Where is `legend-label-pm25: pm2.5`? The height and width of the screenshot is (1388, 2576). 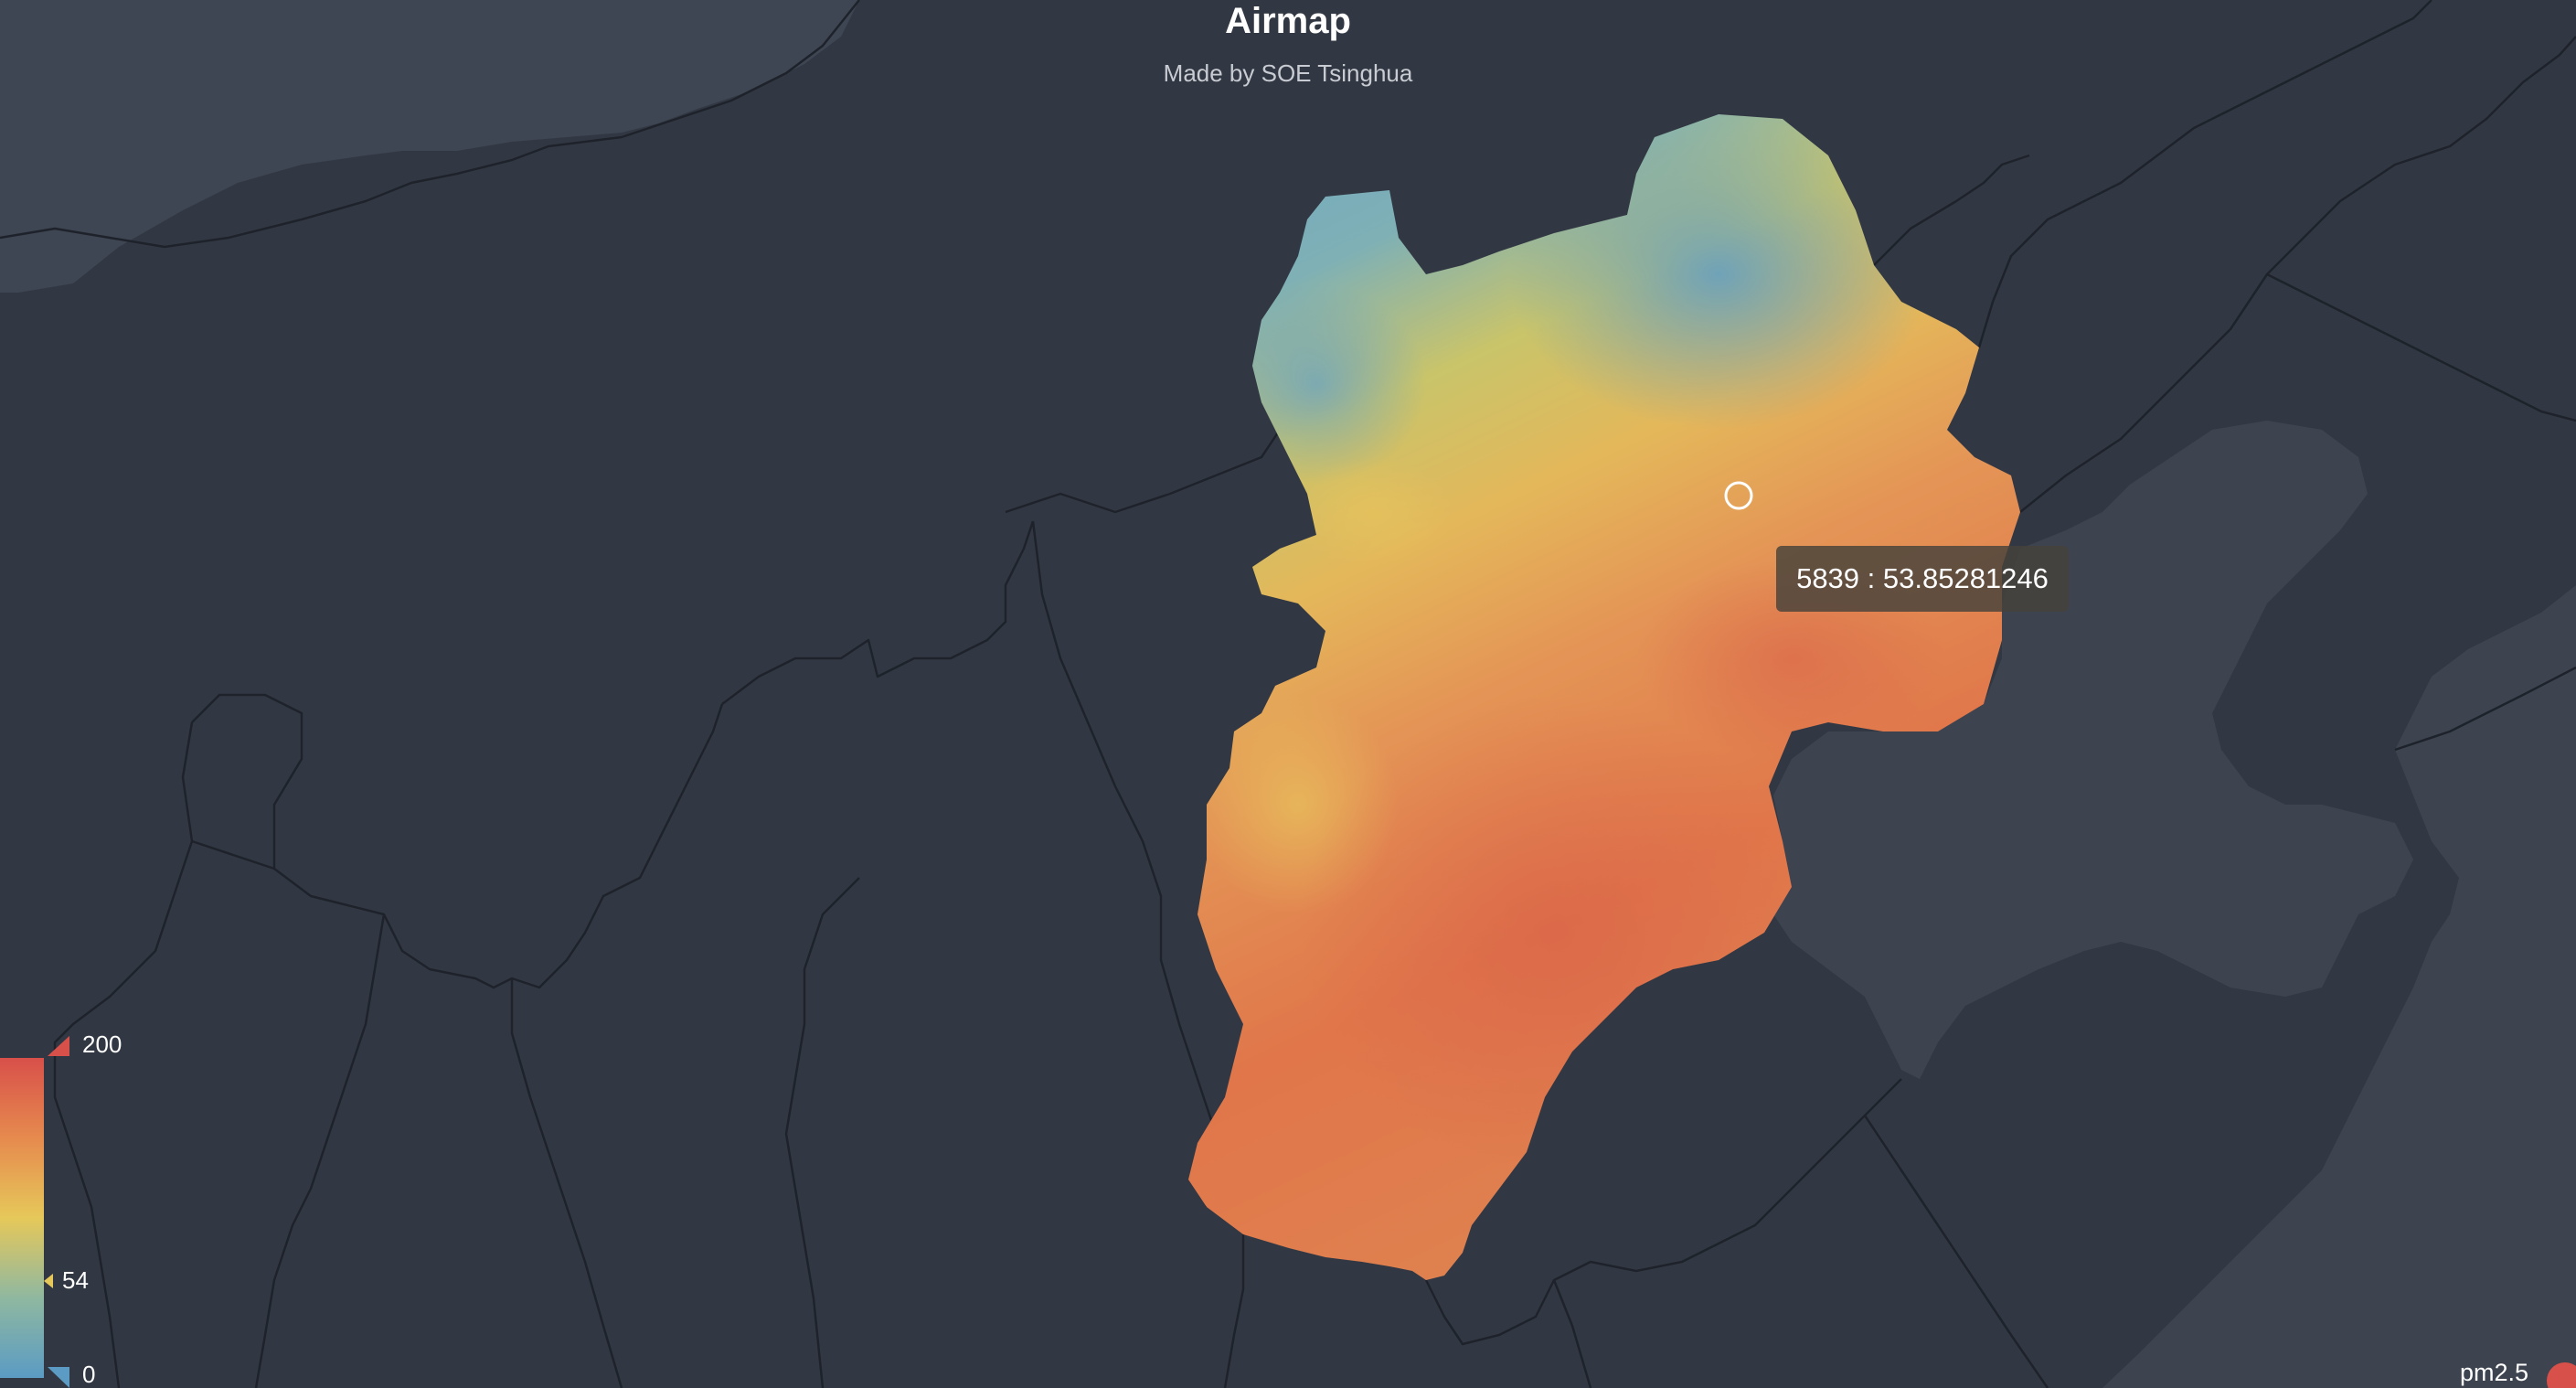
legend-label-pm25: pm2.5 is located at coordinates (2493, 1372).